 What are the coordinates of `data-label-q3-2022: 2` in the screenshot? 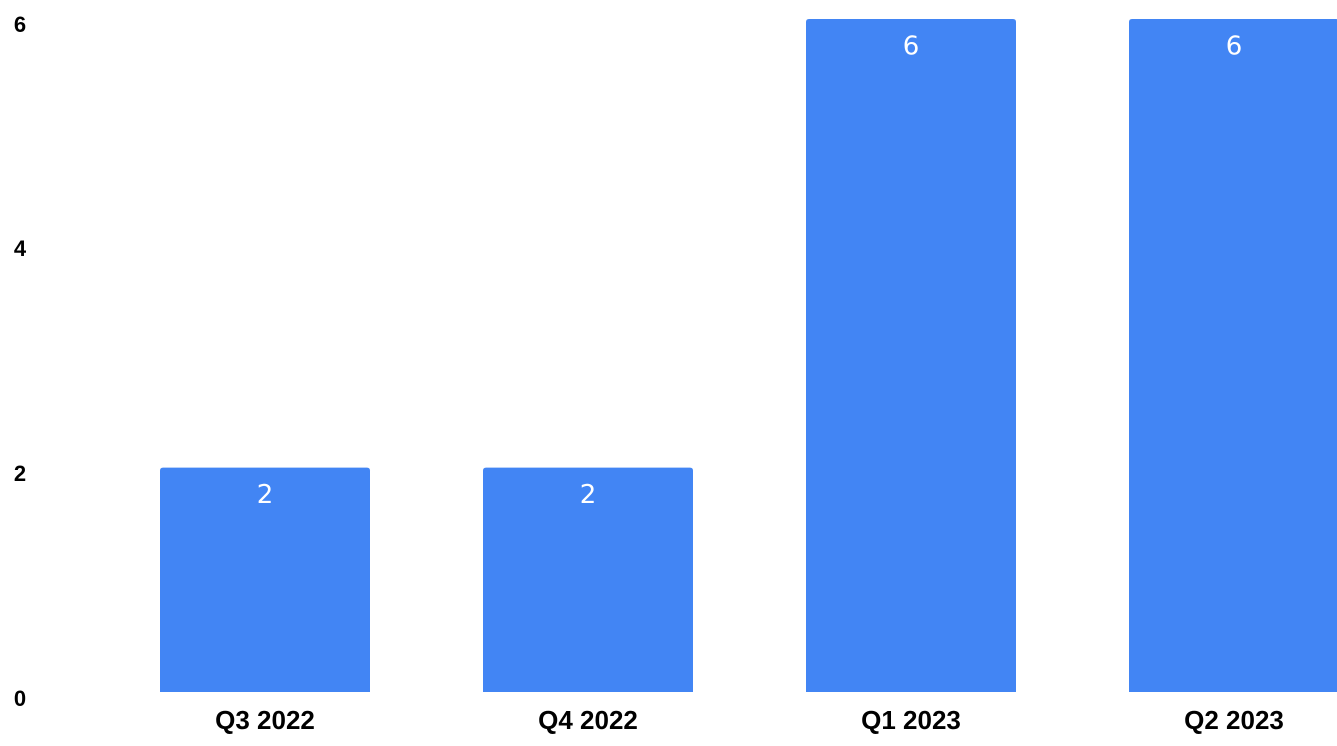 It's located at (265, 495).